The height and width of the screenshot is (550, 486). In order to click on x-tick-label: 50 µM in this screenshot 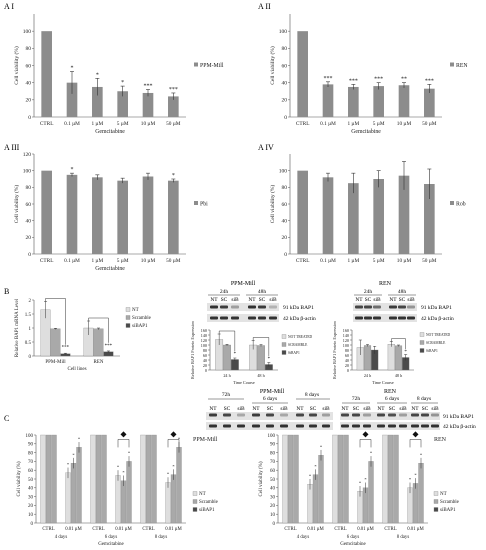, I will do `click(429, 261)`.